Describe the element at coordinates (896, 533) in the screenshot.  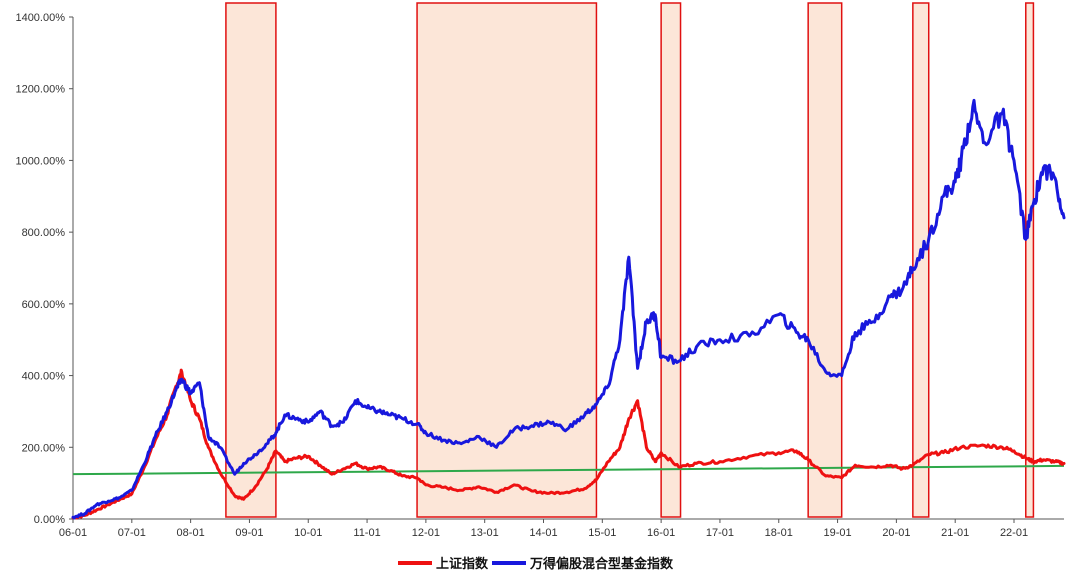
I see `x-tick-label: 20-01` at that location.